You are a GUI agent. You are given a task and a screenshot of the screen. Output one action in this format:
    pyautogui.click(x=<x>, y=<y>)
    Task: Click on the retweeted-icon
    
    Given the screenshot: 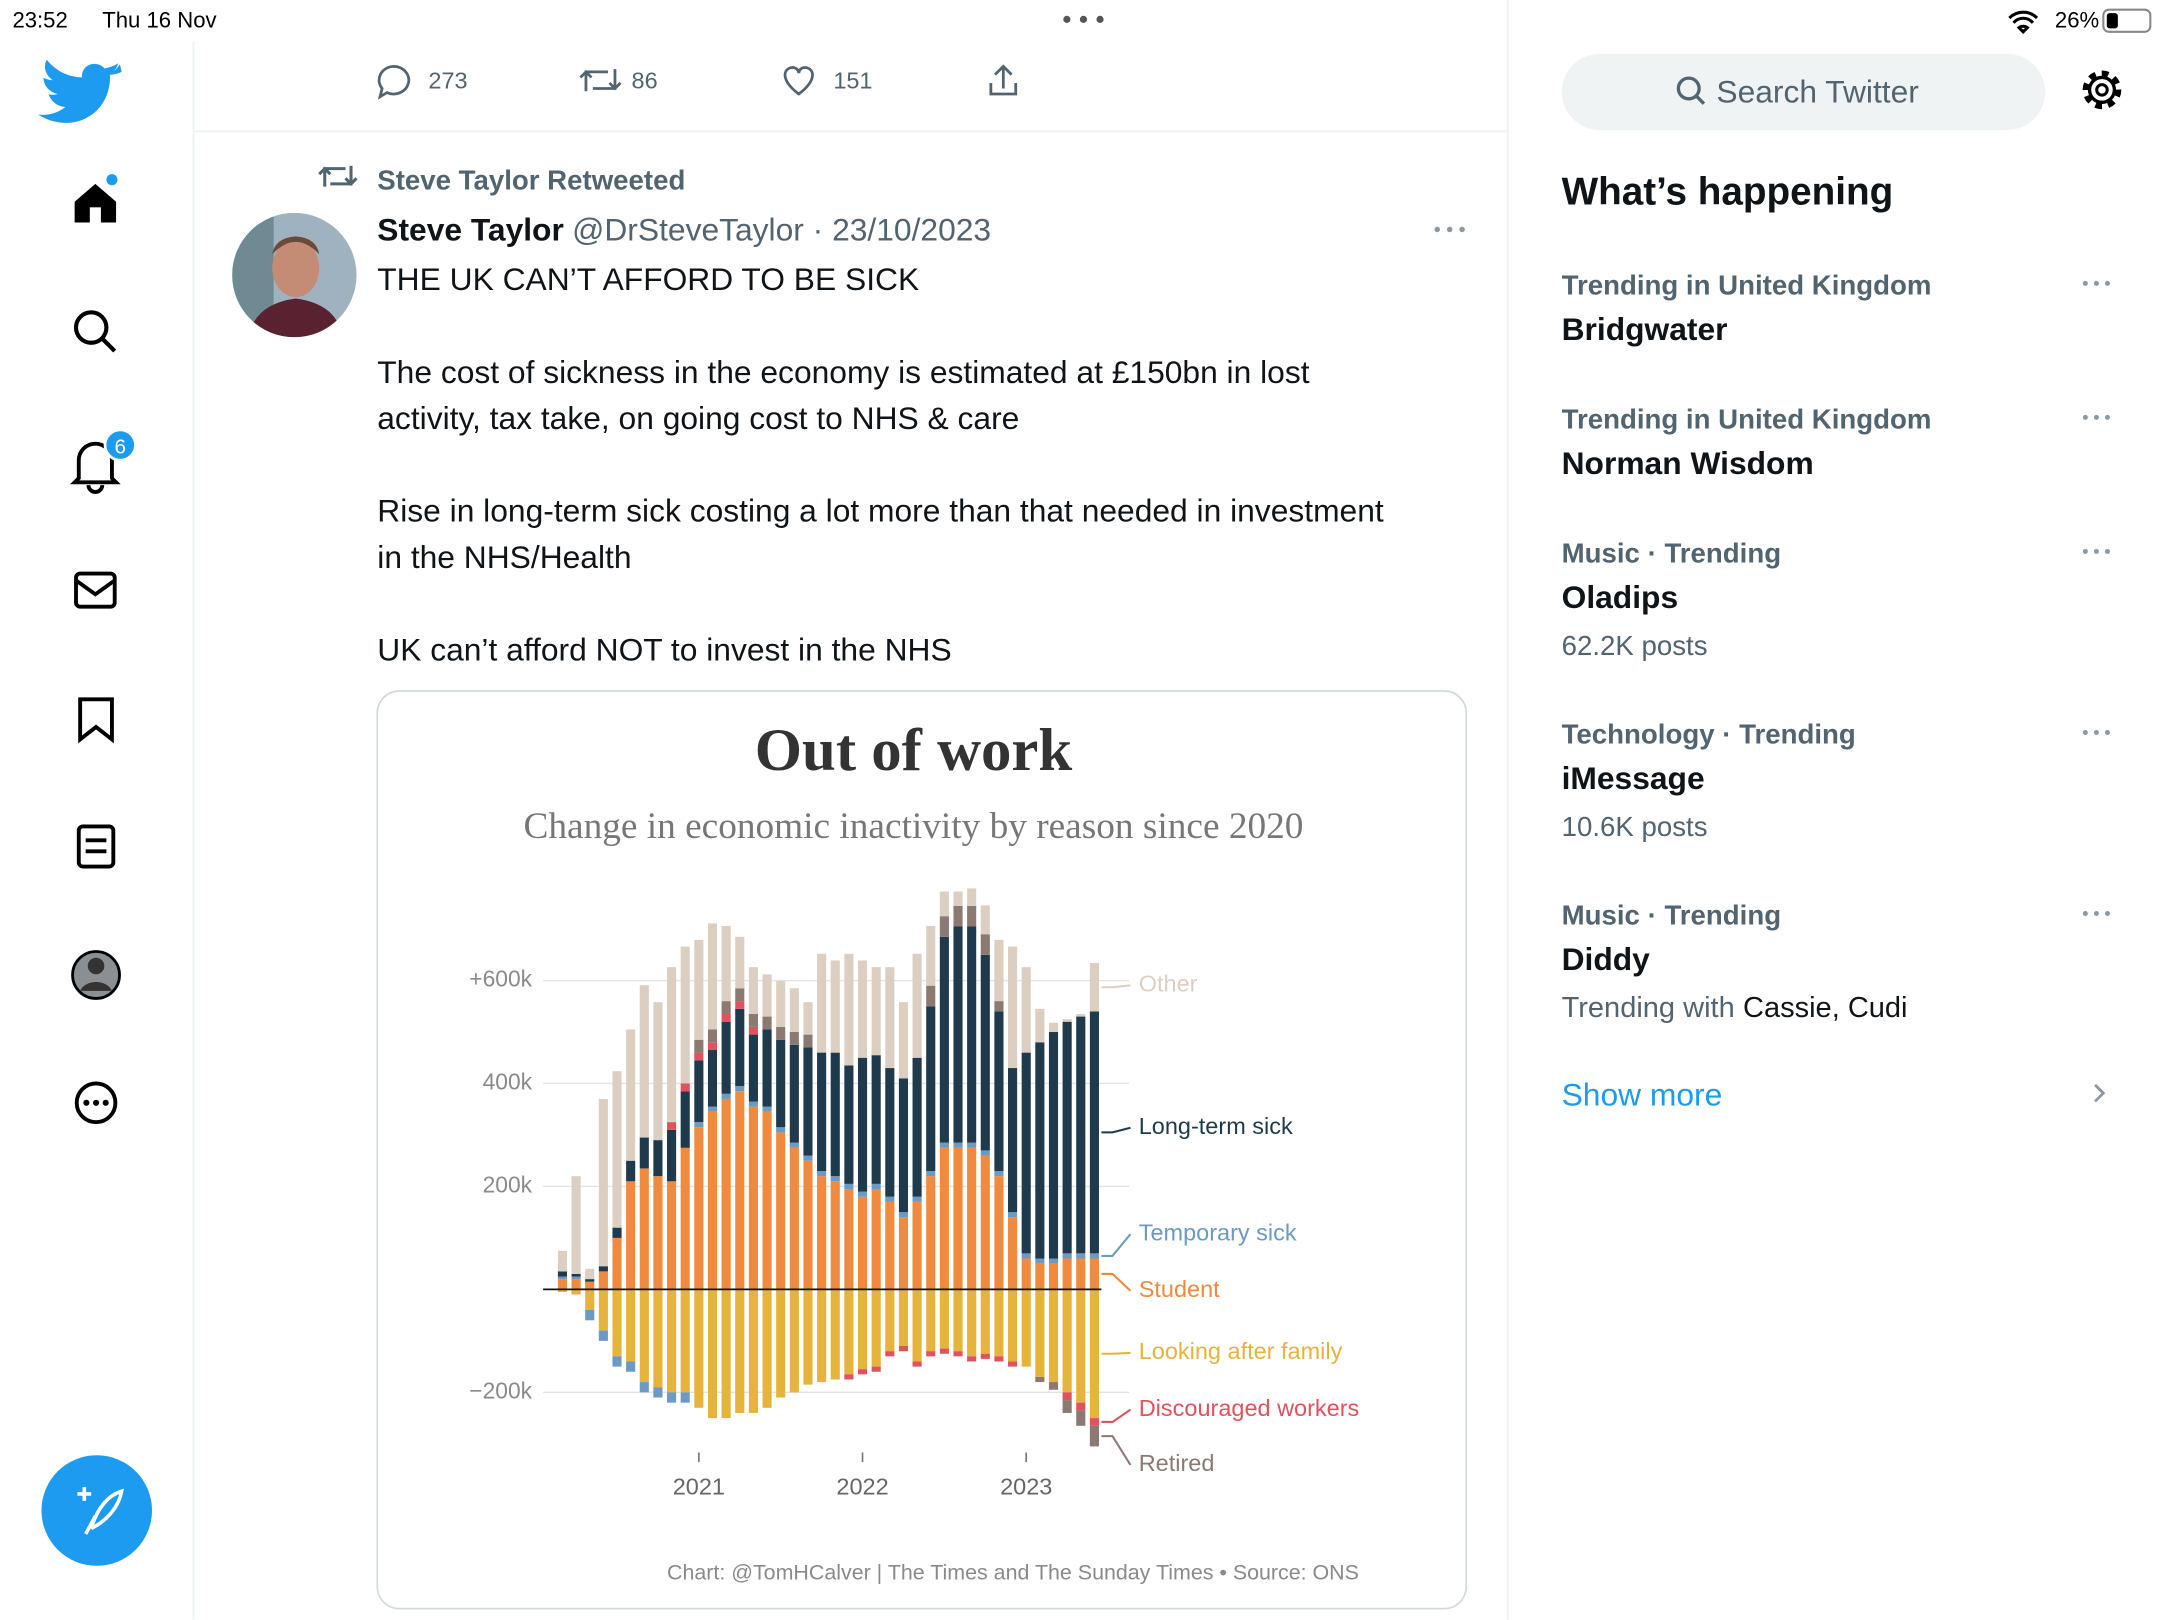 What is the action you would take?
    pyautogui.click(x=338, y=176)
    